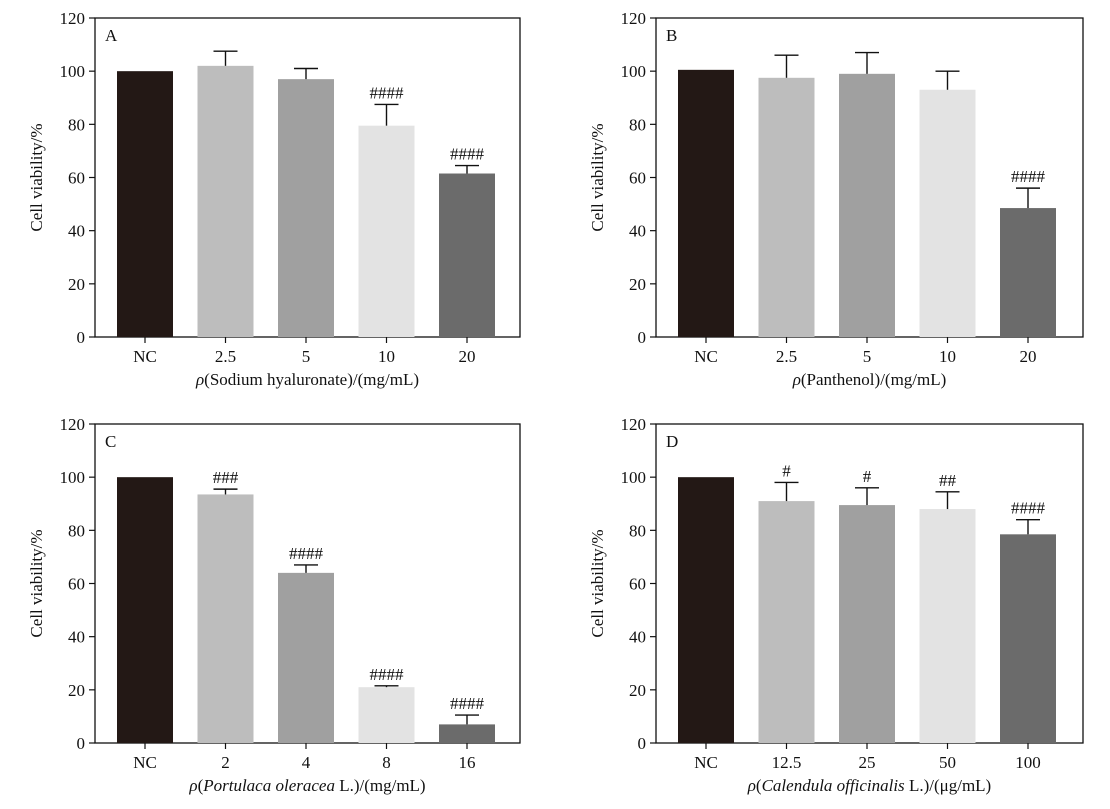 Image resolution: width=1110 pixels, height=809 pixels. What do you see at coordinates (787, 762) in the screenshot?
I see `x-tick-label: 12.5` at bounding box center [787, 762].